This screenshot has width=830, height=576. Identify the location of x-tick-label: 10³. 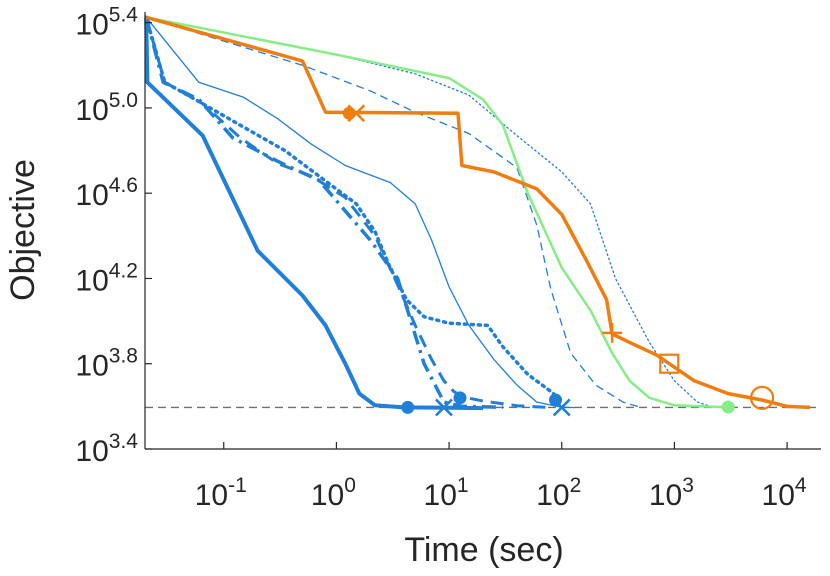
(671, 493).